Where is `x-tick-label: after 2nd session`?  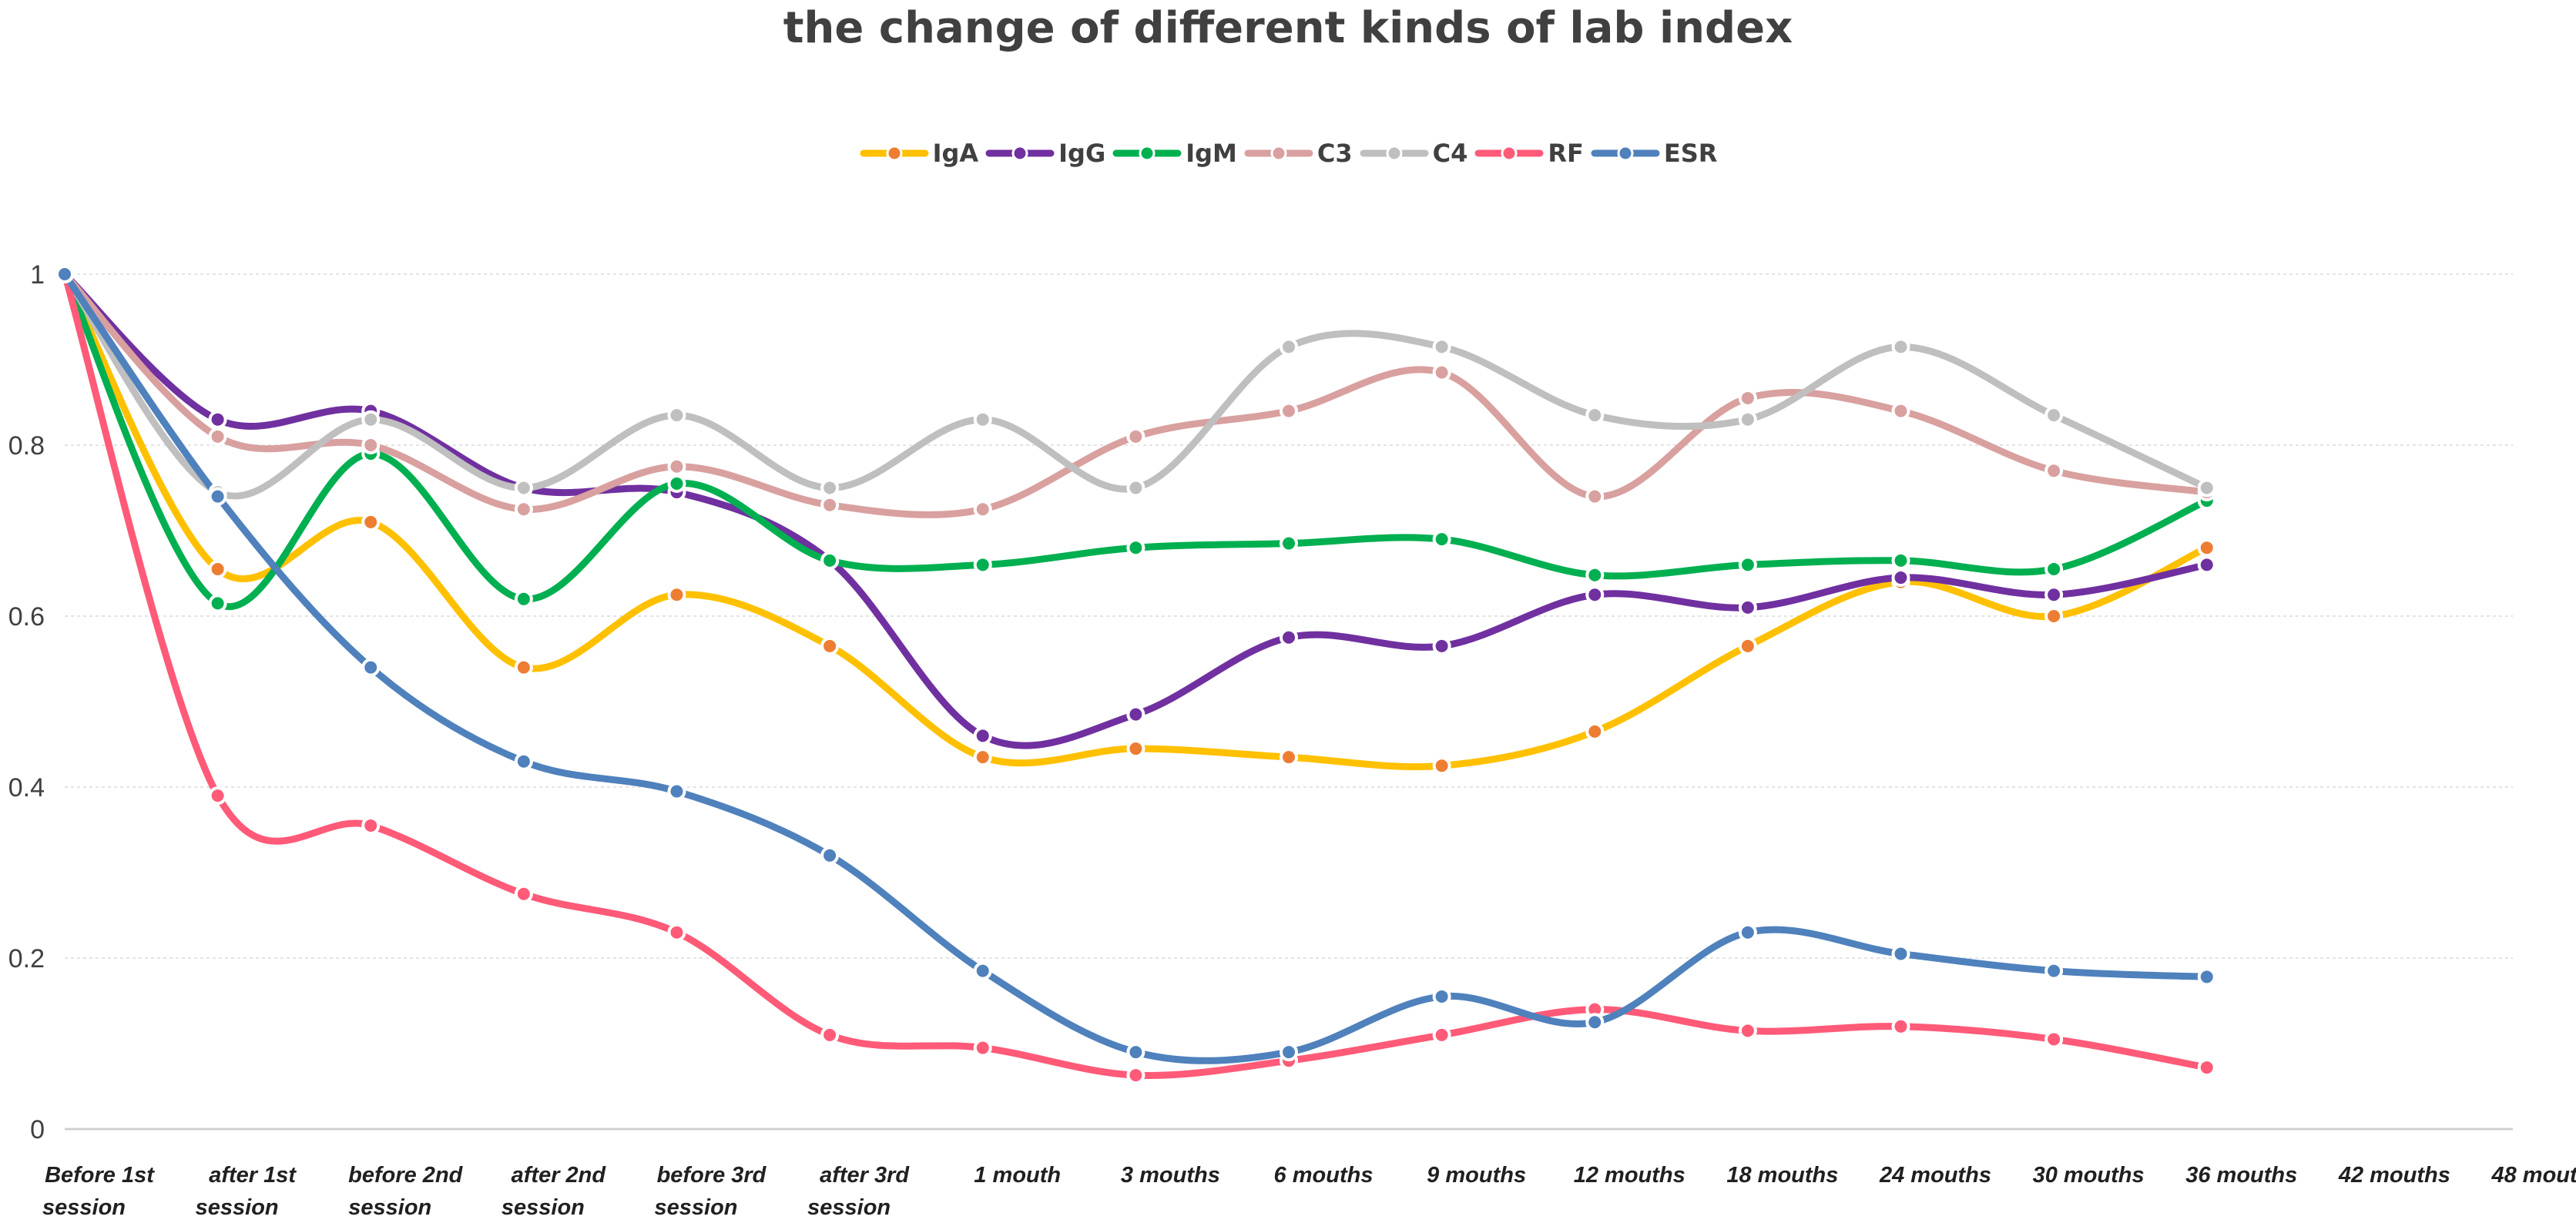
x-tick-label: after 2nd session is located at coordinates (554, 1191).